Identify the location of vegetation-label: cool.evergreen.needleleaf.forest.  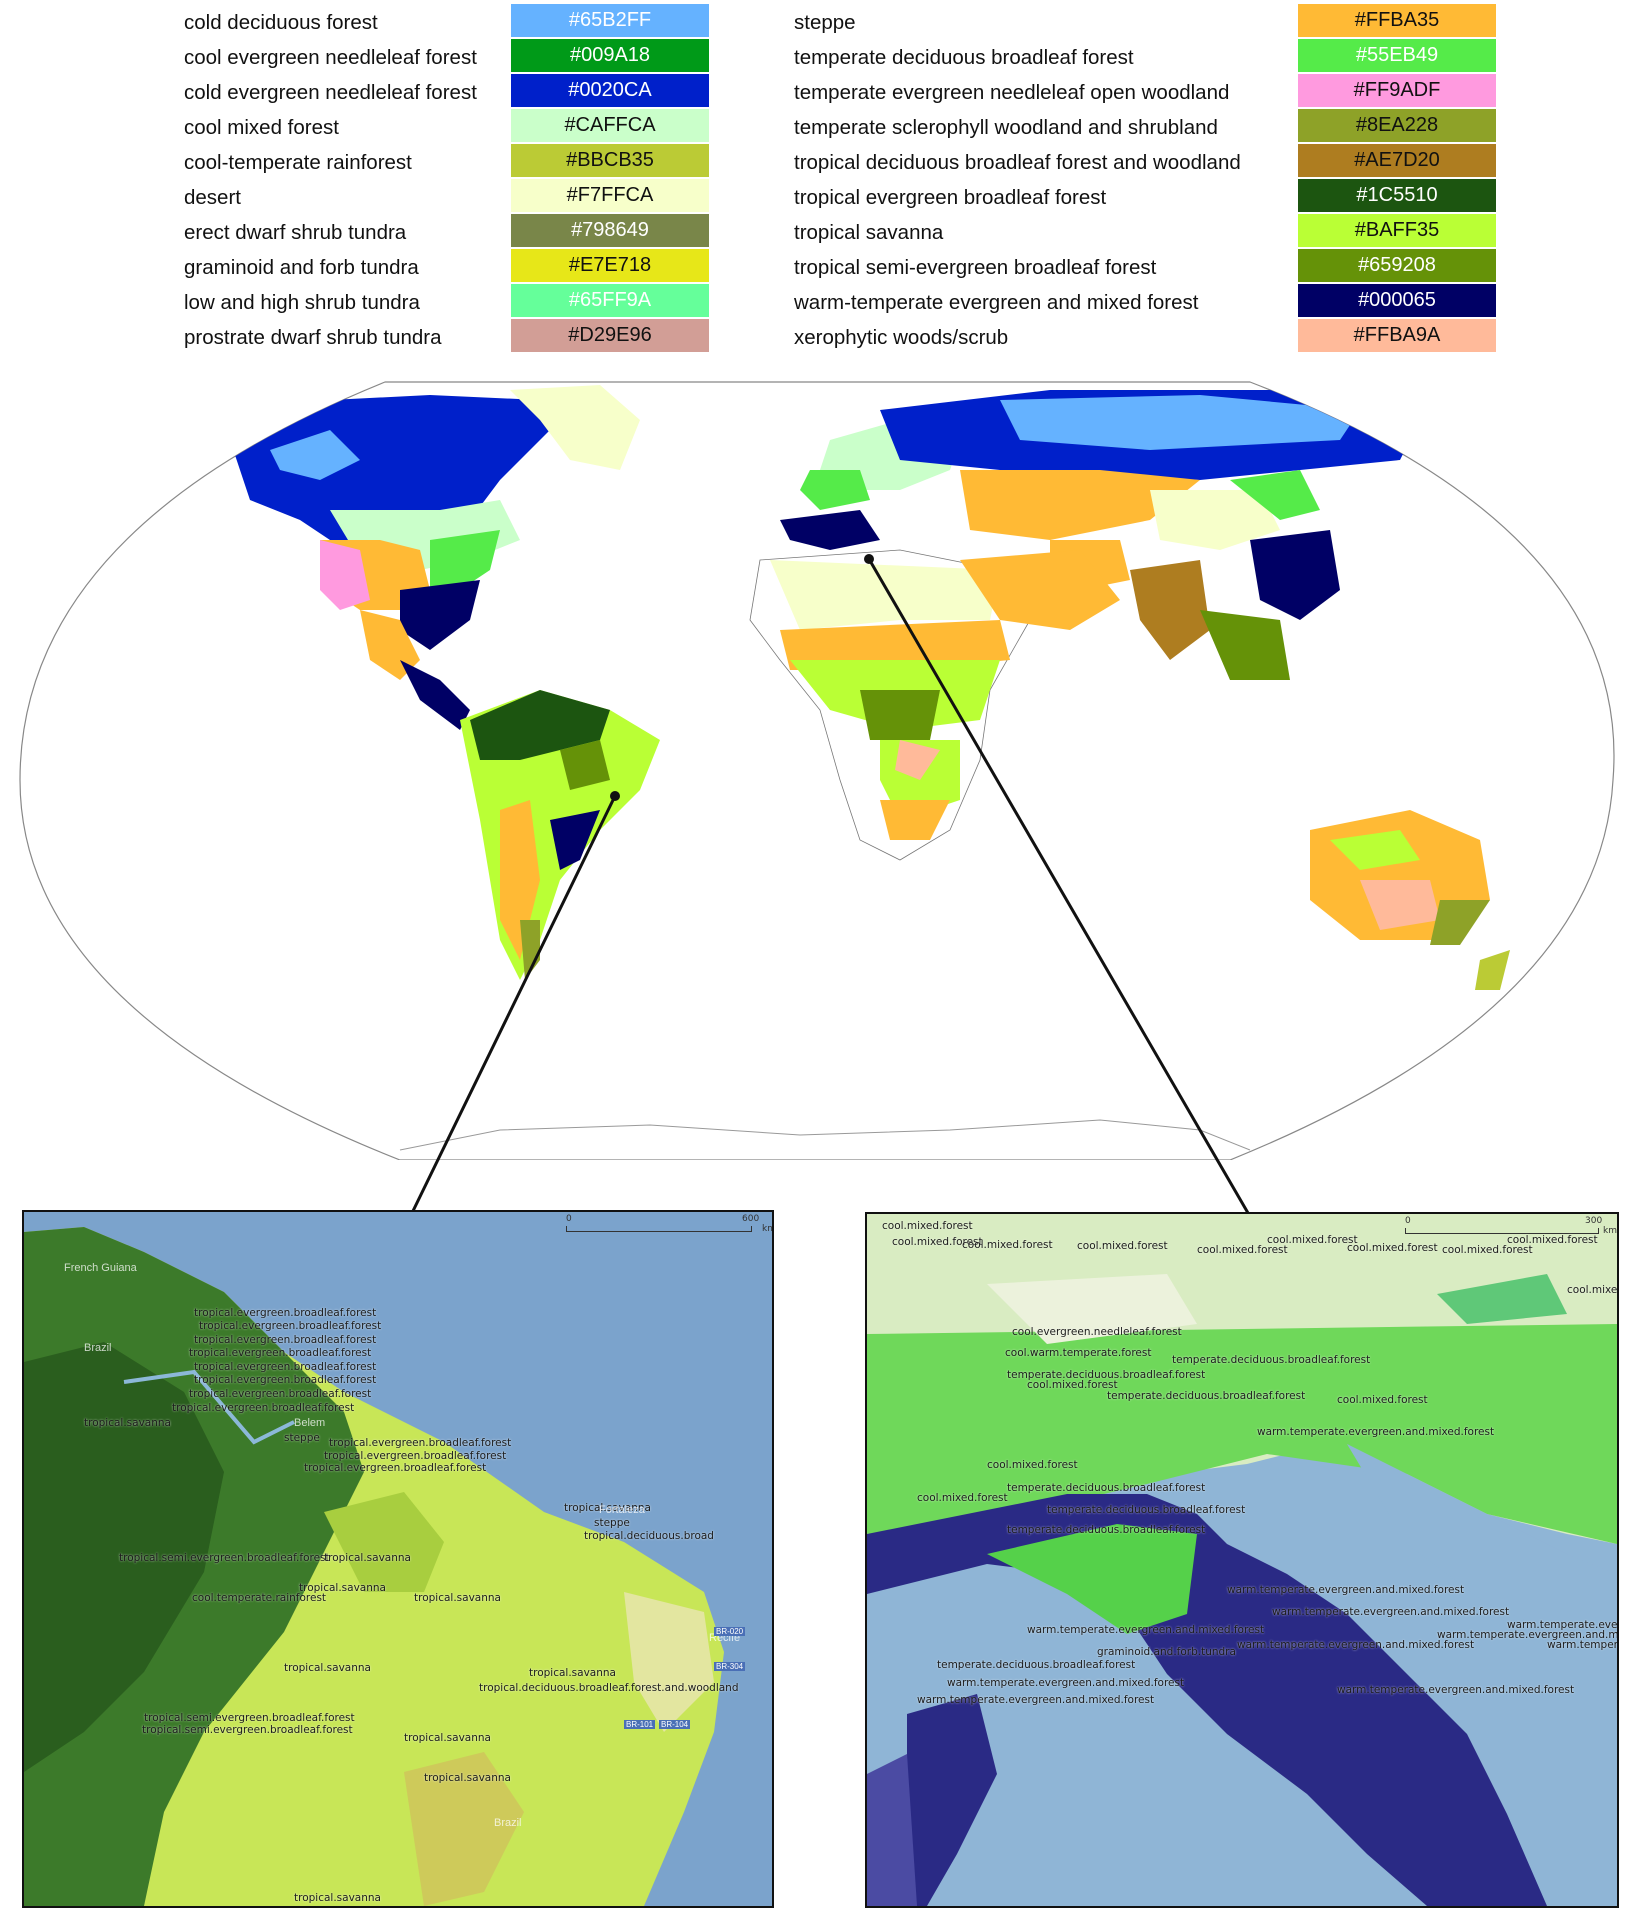
(1097, 1332).